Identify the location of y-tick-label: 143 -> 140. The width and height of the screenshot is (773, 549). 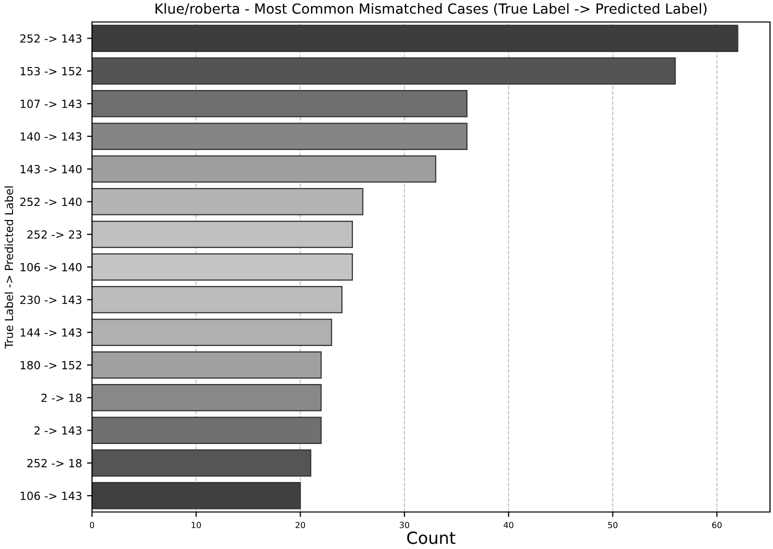
(51, 169).